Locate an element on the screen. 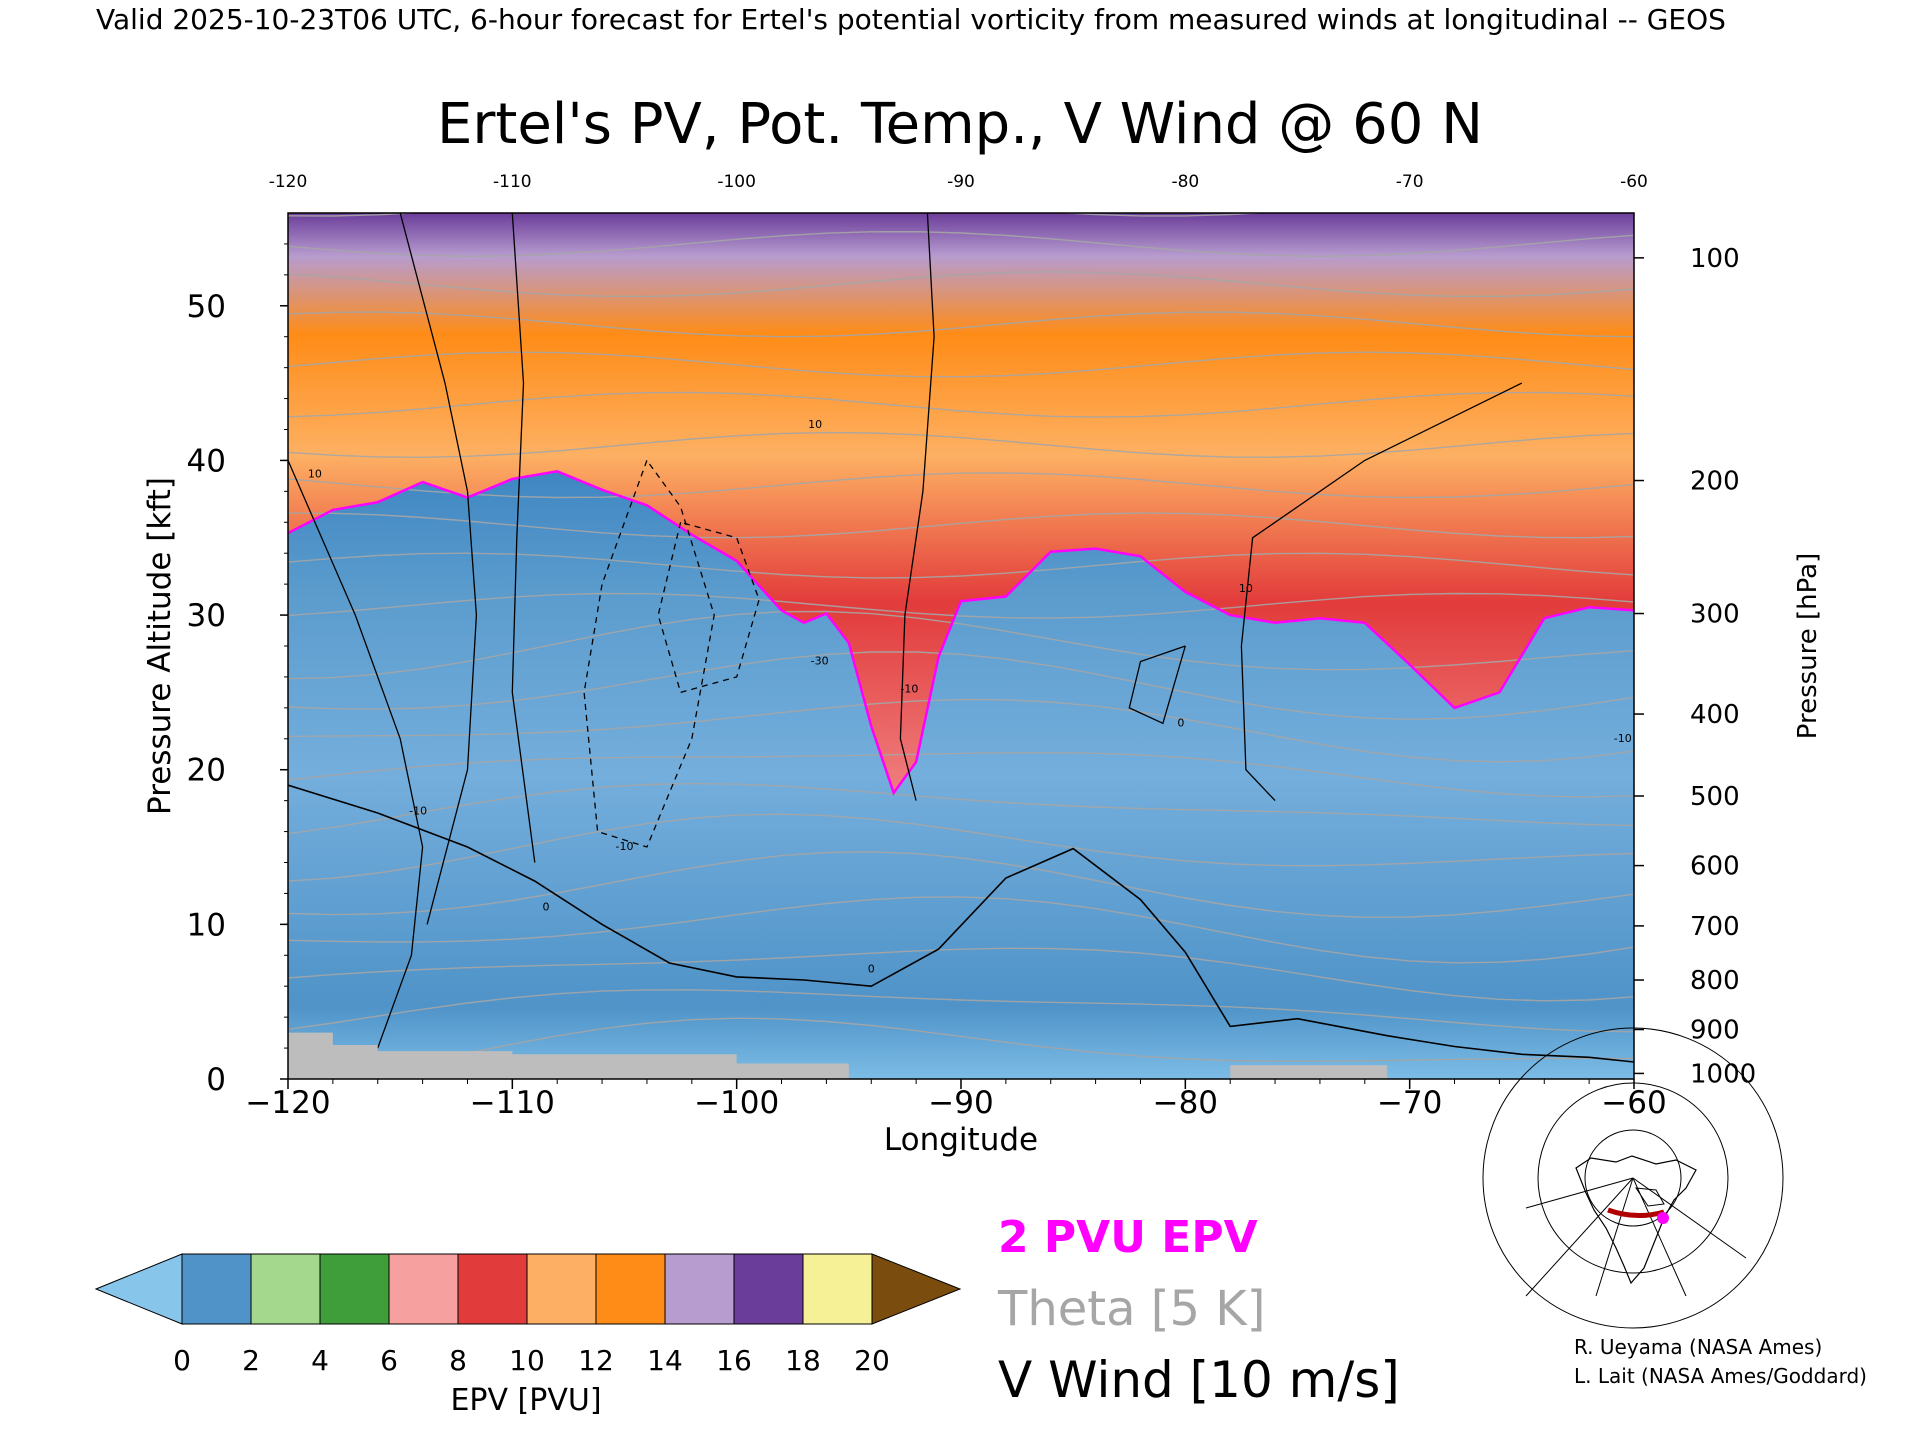  color-bar-tick-label: 12 is located at coordinates (596, 1360).